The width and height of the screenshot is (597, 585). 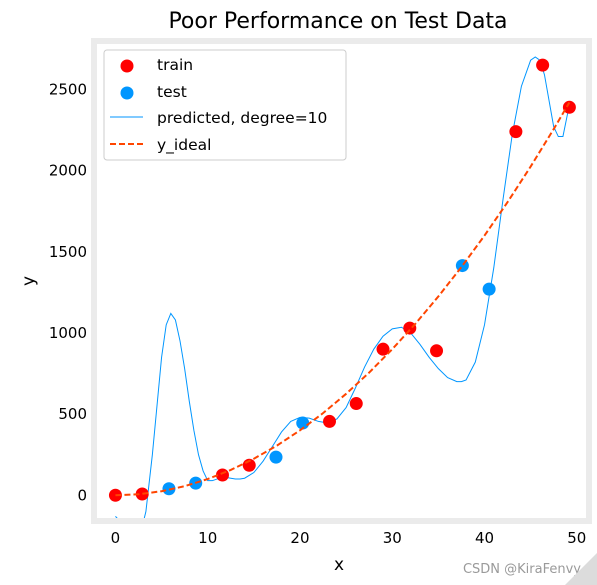 What do you see at coordinates (68, 292) in the screenshot?
I see `y-tick-labels: 0 500 1000 1500 2000 2500` at bounding box center [68, 292].